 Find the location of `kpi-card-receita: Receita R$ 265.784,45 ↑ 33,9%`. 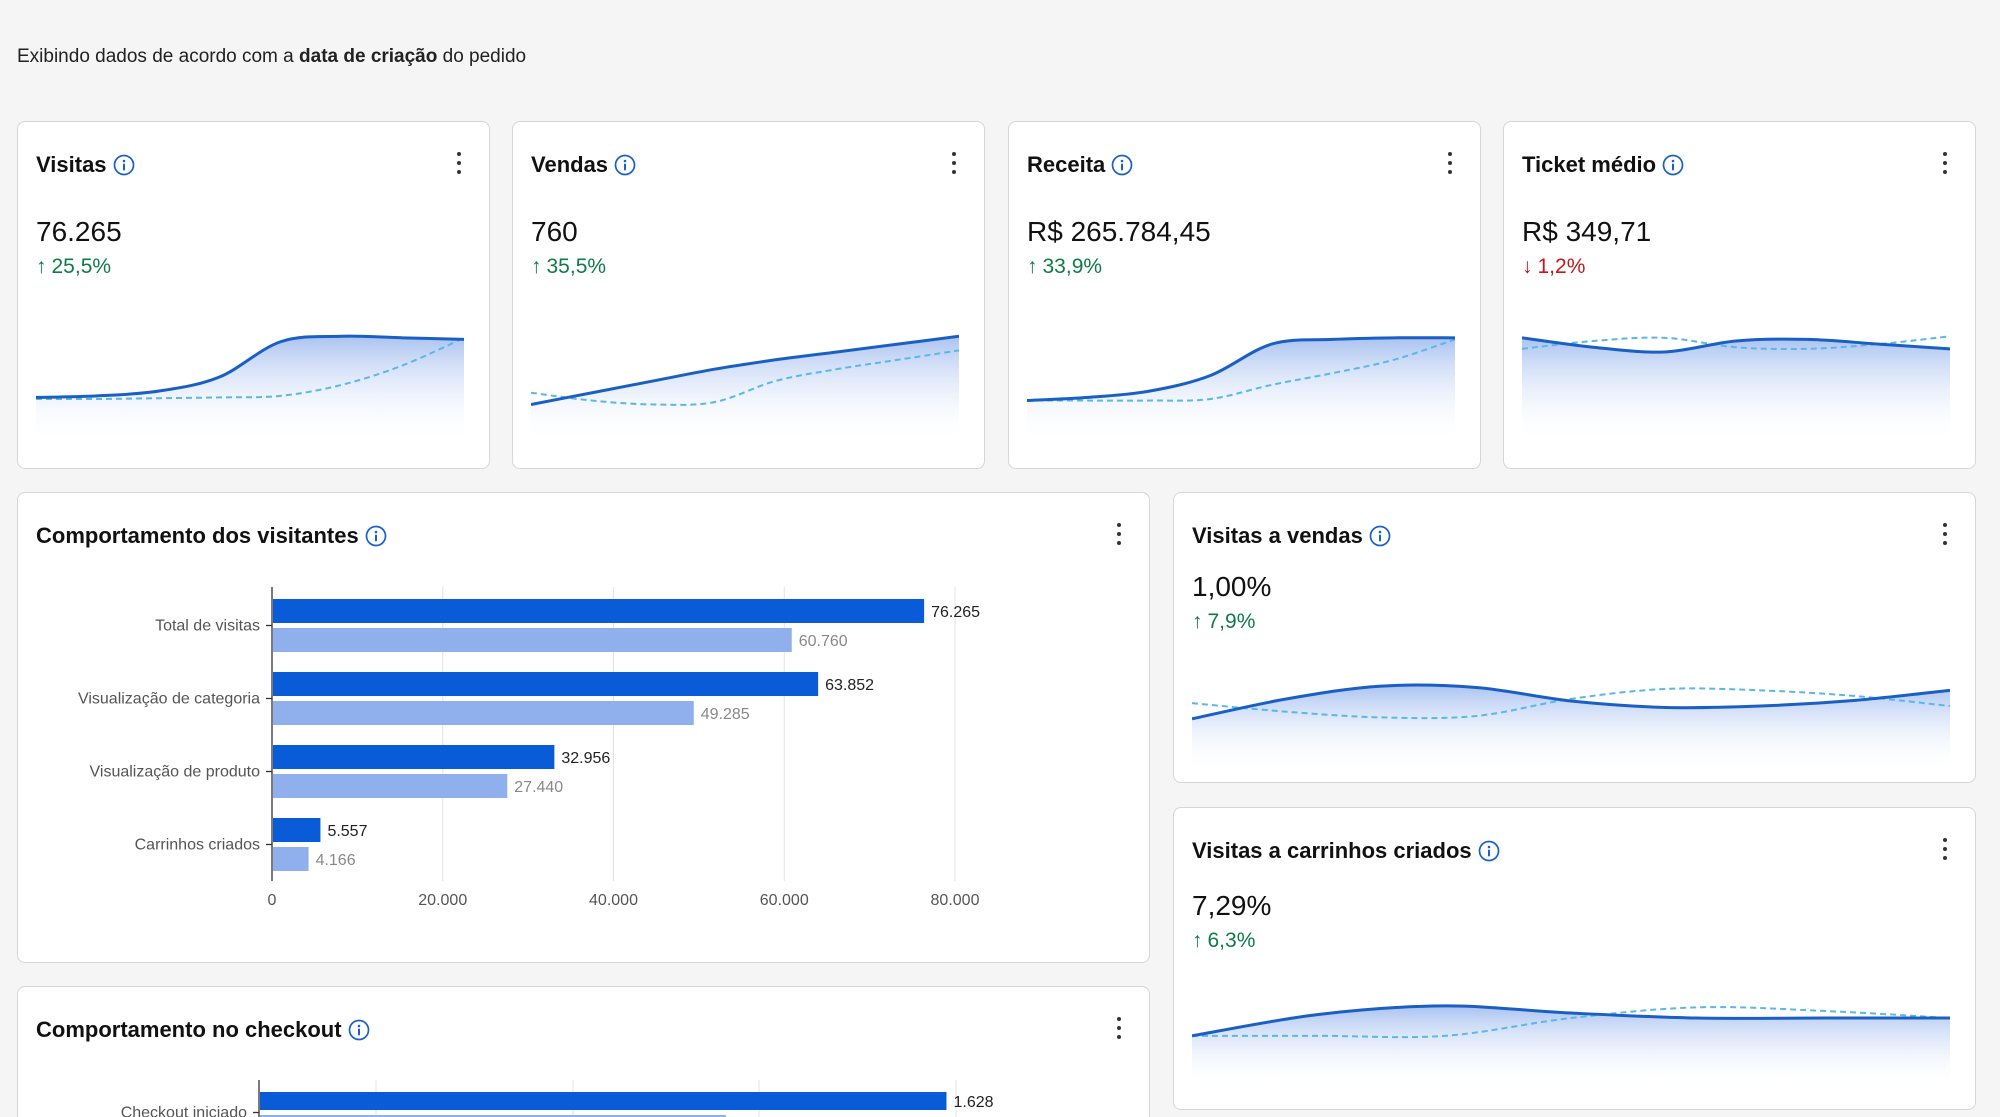

kpi-card-receita: Receita R$ 265.784,45 ↑ 33,9% is located at coordinates (1244, 295).